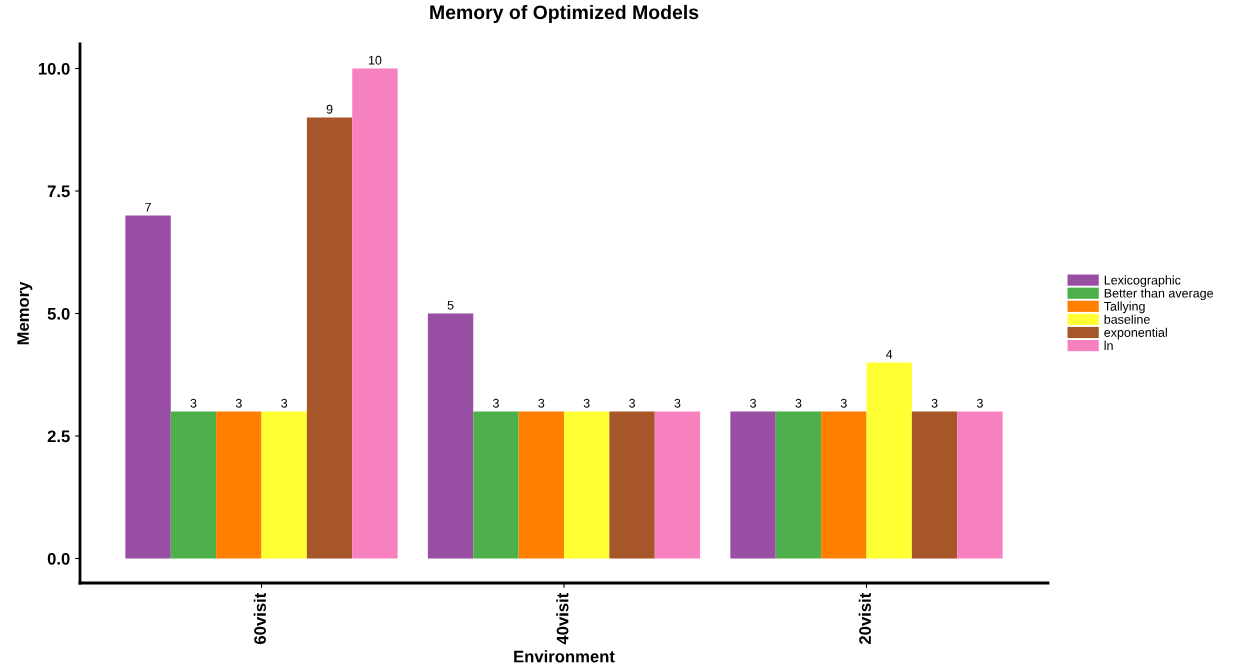  I want to click on x-axis-title: Environment, so click(564, 656).